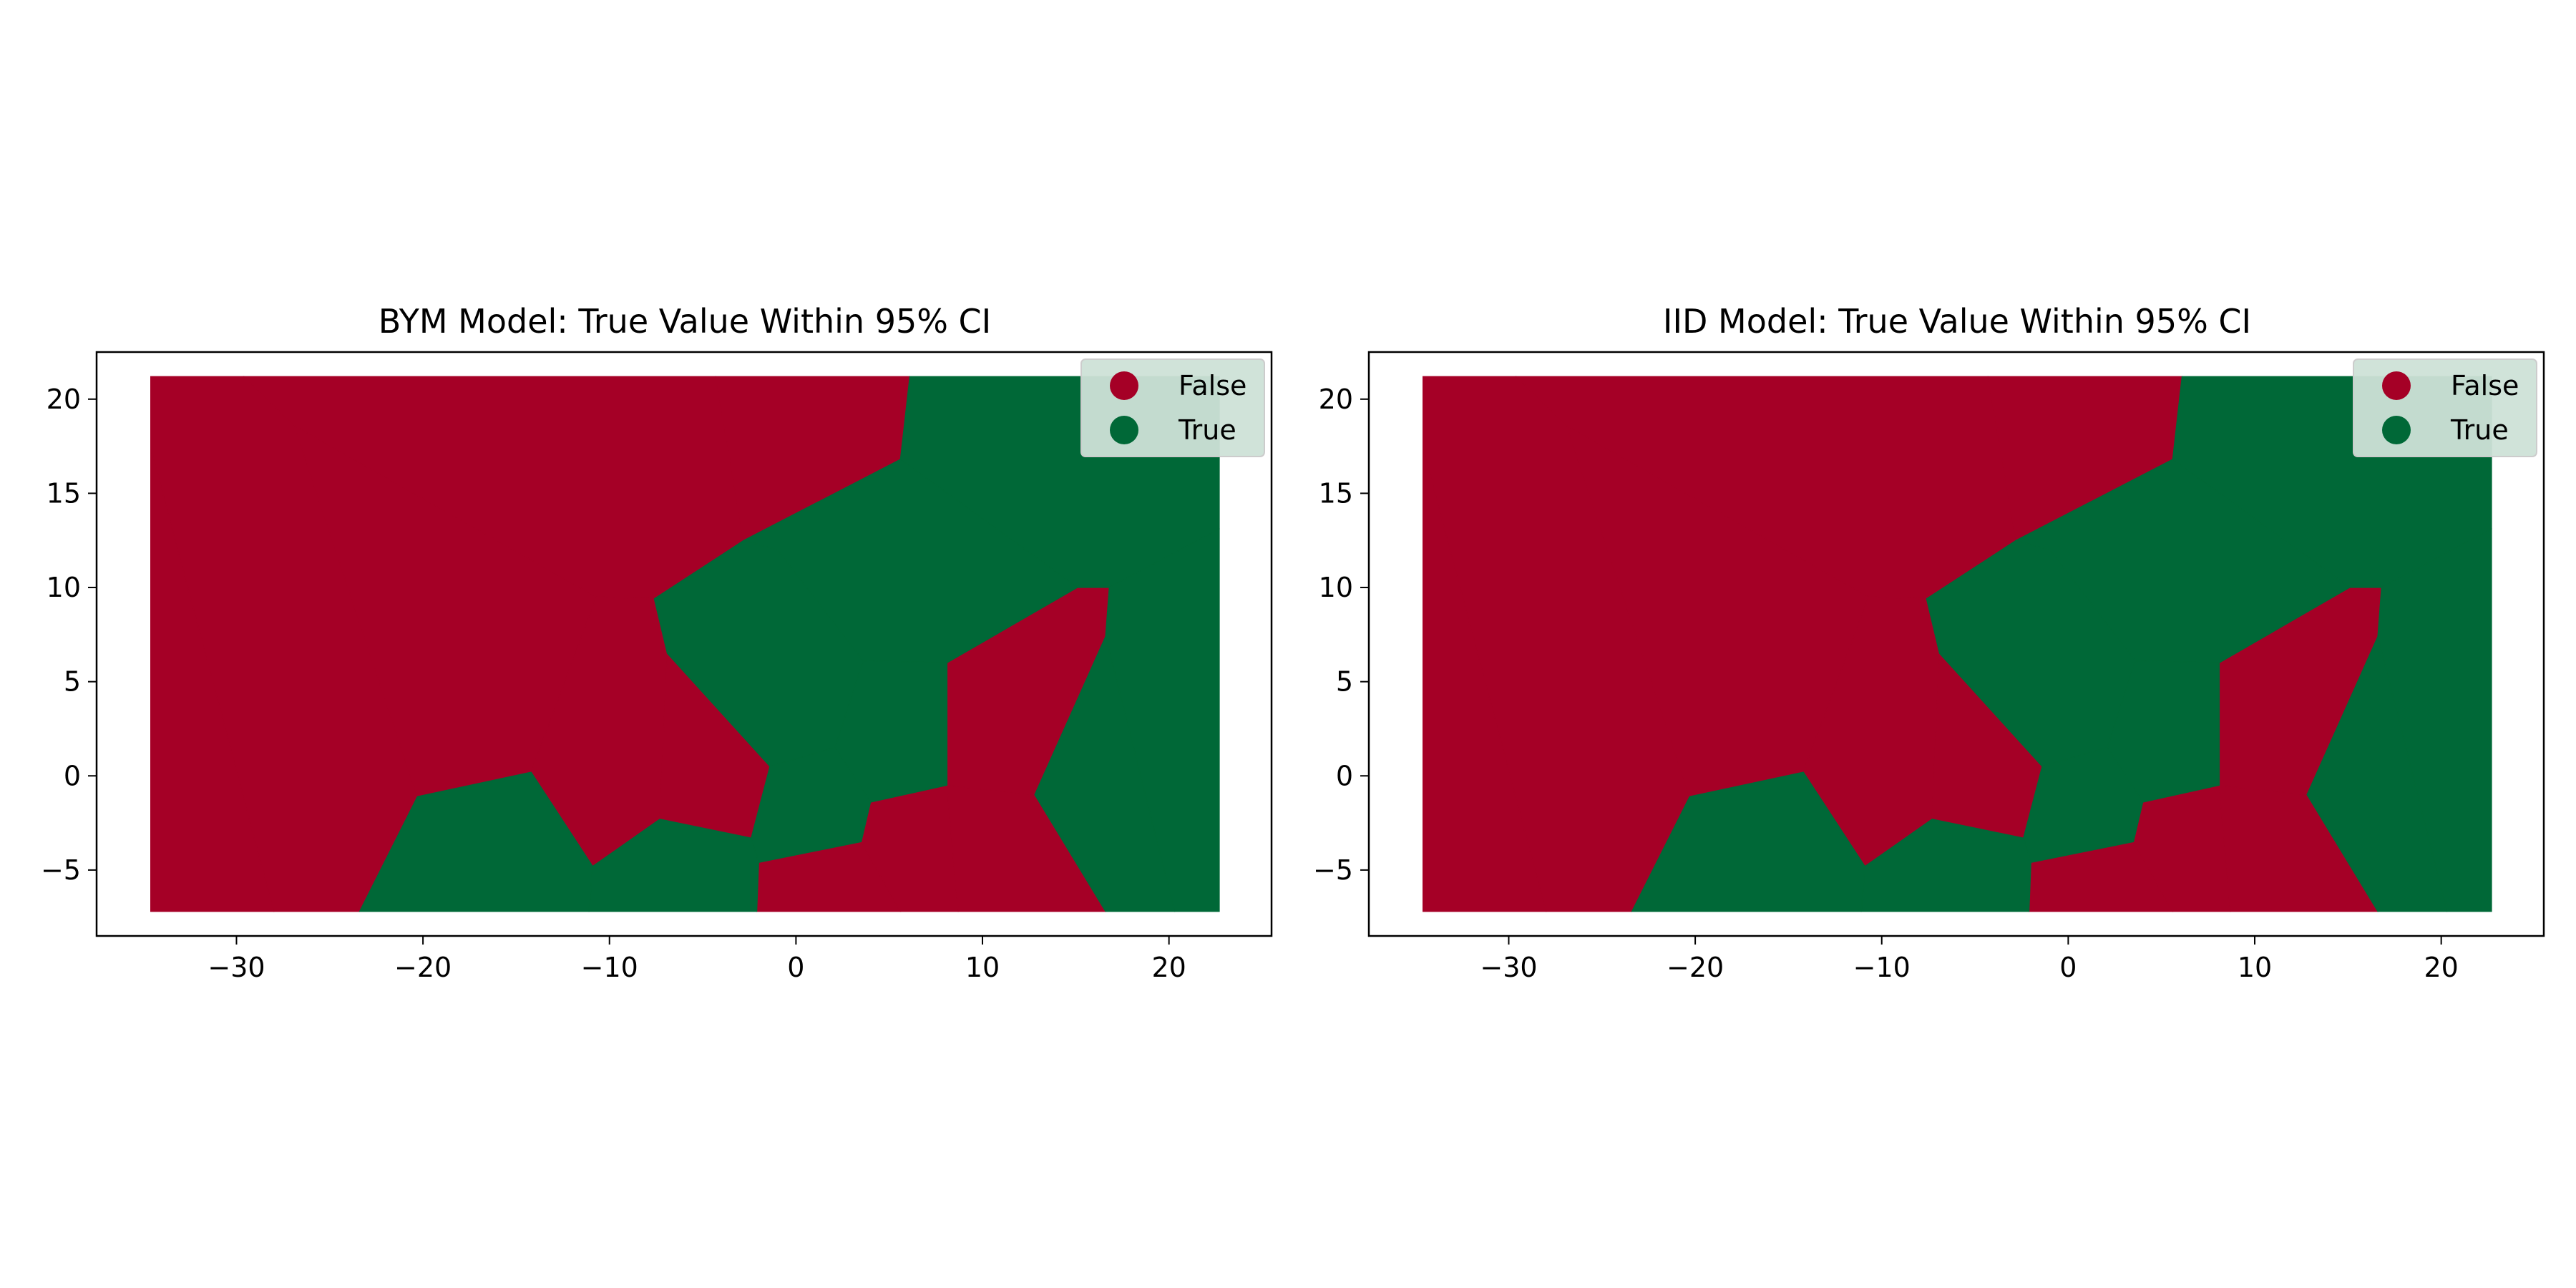 This screenshot has width=2576, height=1288. What do you see at coordinates (2255, 967) in the screenshot?
I see `iid-xtick-label: 10` at bounding box center [2255, 967].